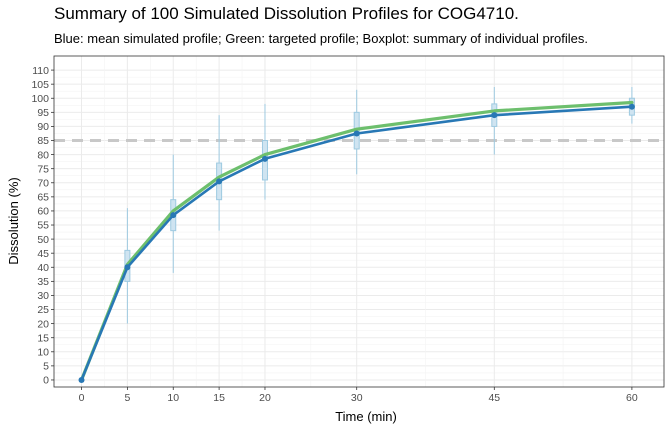 The width and height of the screenshot is (672, 432). What do you see at coordinates (82, 398) in the screenshot?
I see `x-tick-label: 0` at bounding box center [82, 398].